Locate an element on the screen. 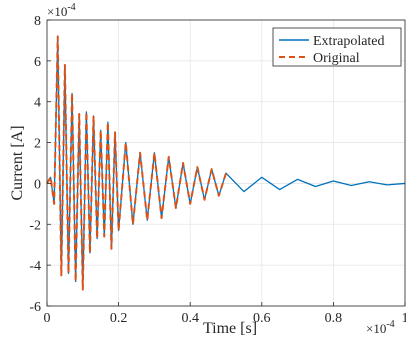 This screenshot has width=406, height=350. x-tick-label: 0 is located at coordinates (47, 318).